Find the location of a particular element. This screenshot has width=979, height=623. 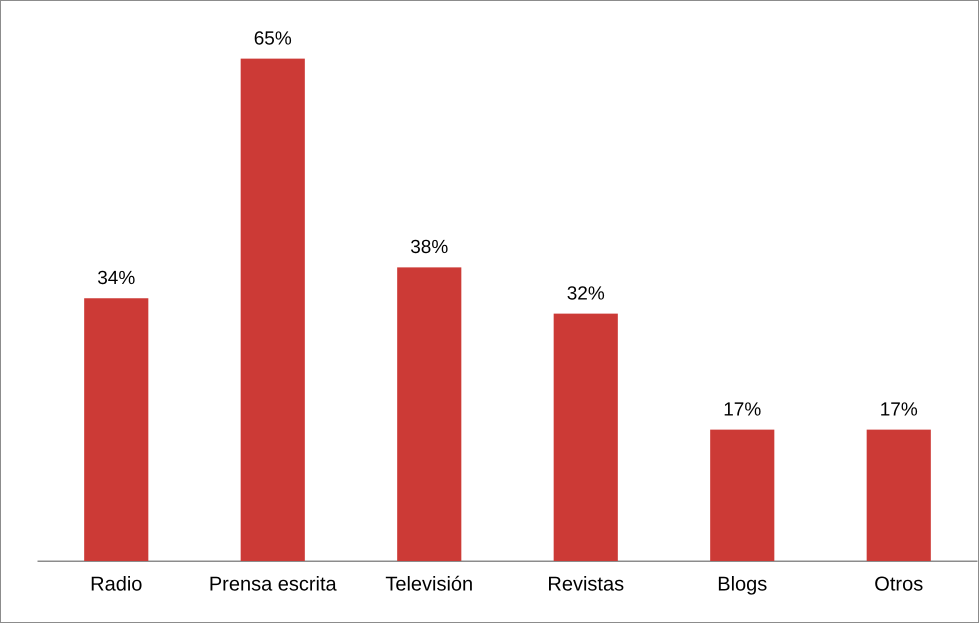

data-label: 65% is located at coordinates (273, 39).